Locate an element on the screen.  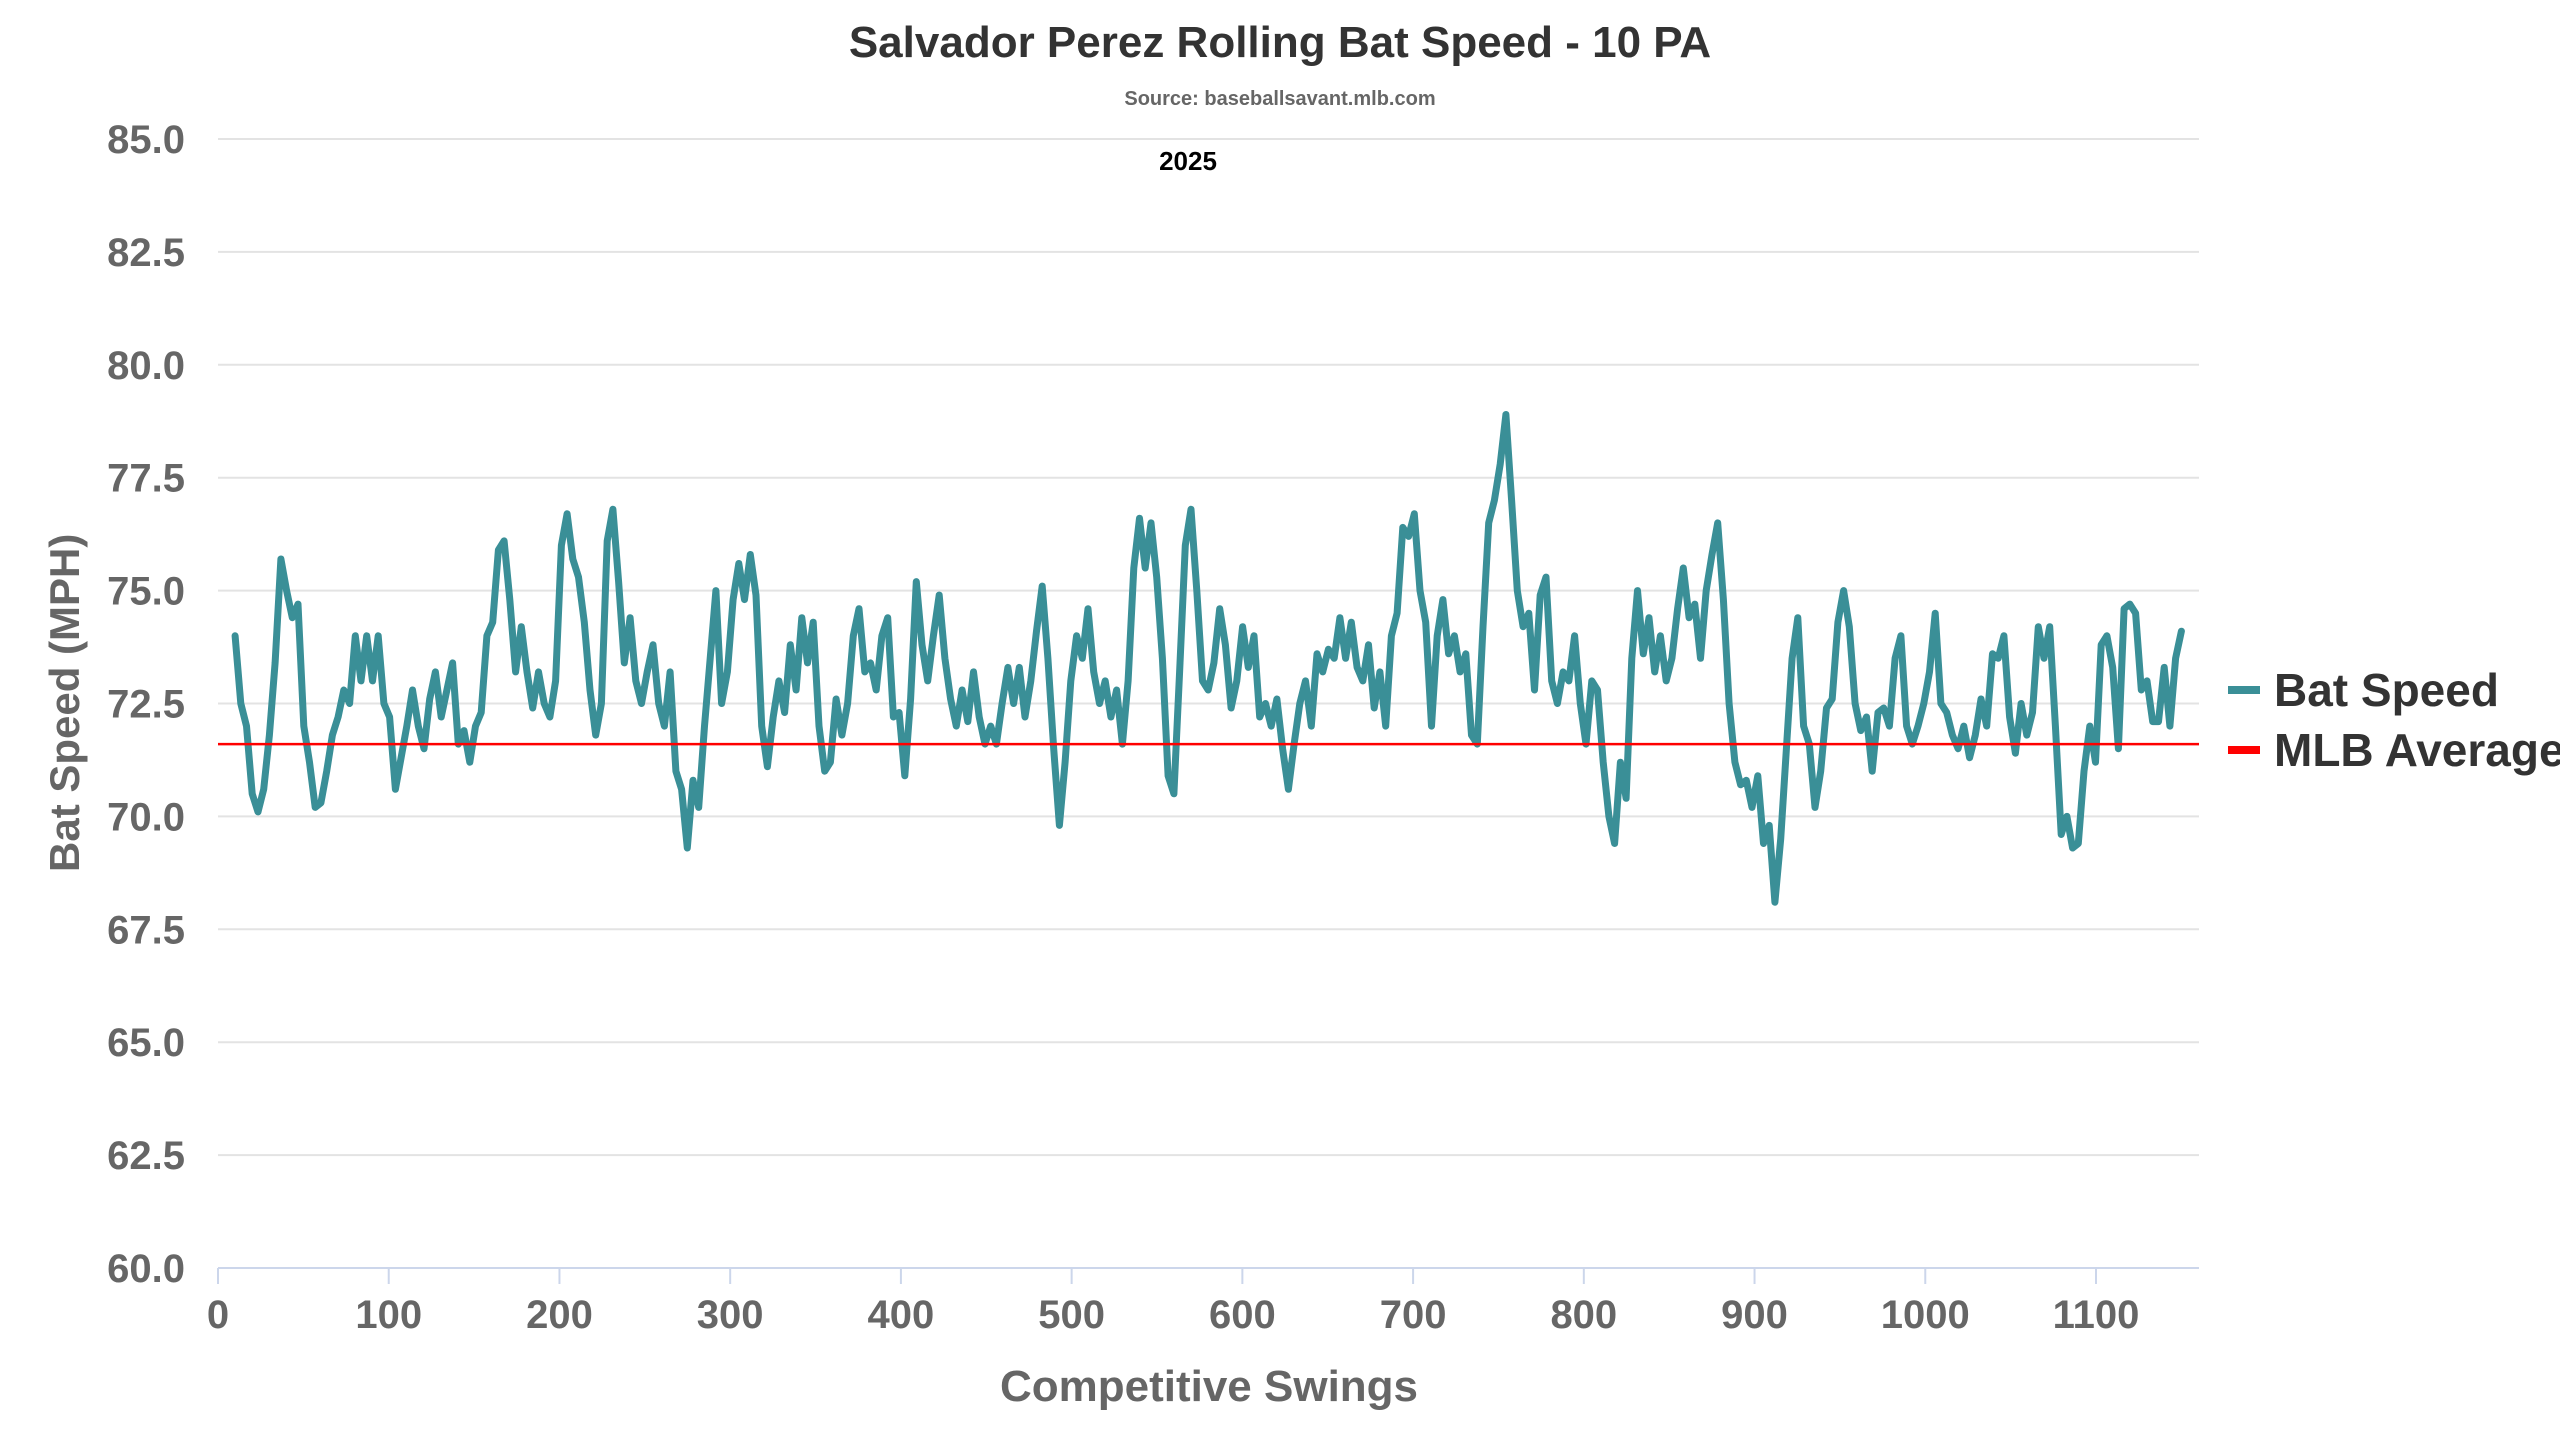
x-tick-label: 500 is located at coordinates (1071, 1315).